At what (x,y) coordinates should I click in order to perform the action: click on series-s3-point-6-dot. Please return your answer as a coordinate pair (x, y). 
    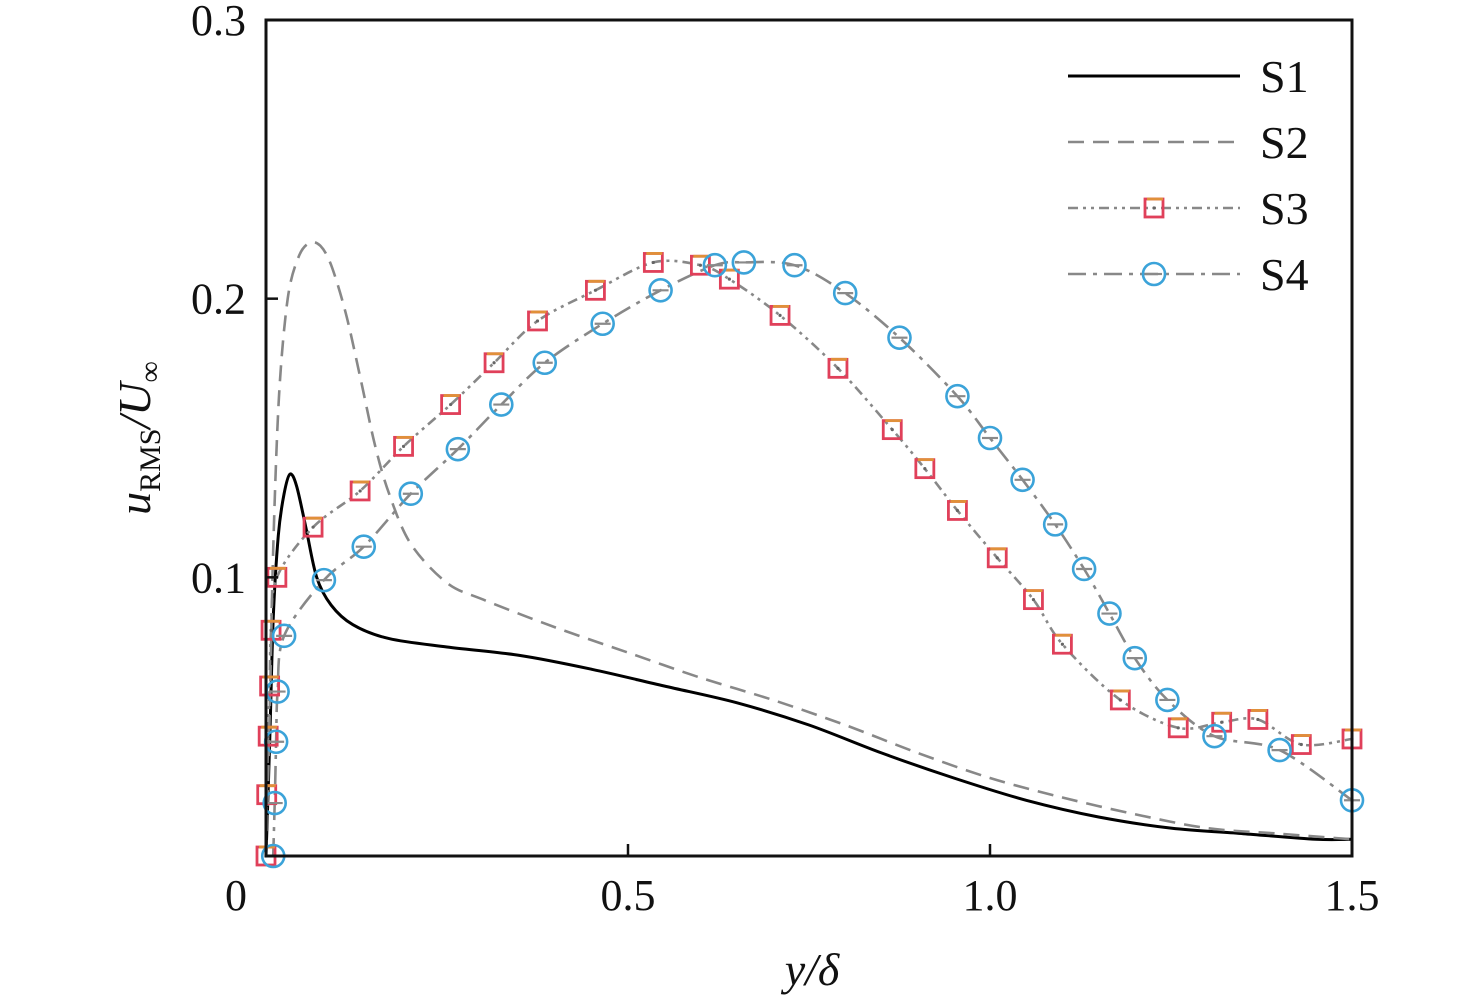
    Looking at the image, I should click on (313, 527).